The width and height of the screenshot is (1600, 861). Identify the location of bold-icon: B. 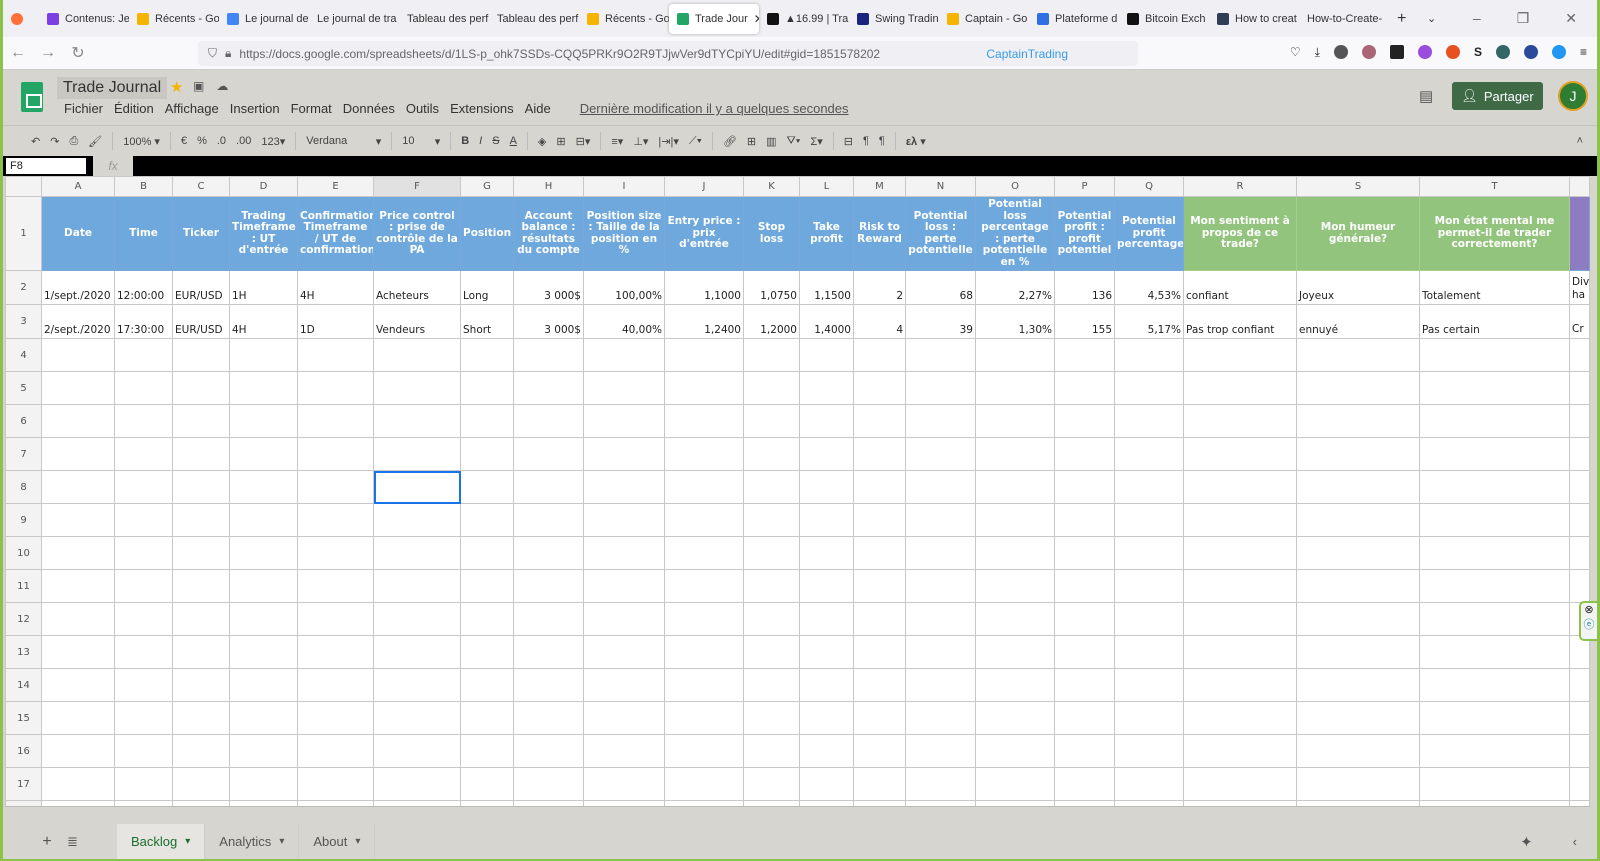
(465, 141).